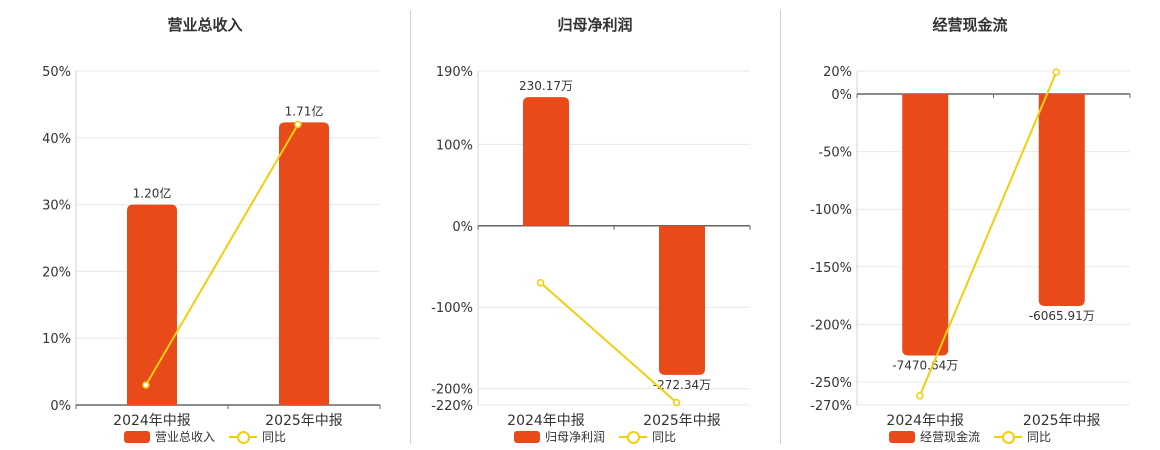 This screenshot has height=450, width=1160. What do you see at coordinates (454, 72) in the screenshot?
I see `y-tick-label: 190%` at bounding box center [454, 72].